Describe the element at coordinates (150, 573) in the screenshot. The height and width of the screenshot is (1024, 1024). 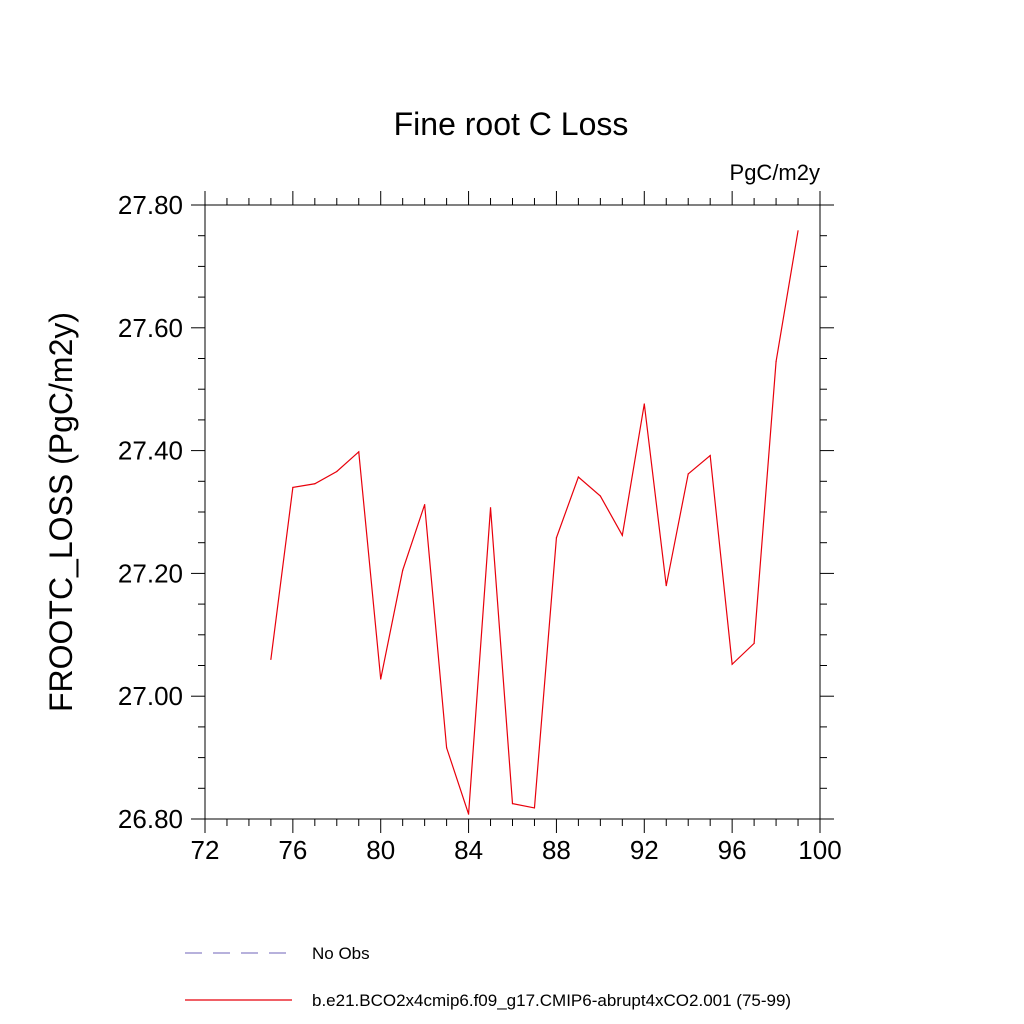
I see `y-tick-label: 27.20` at that location.